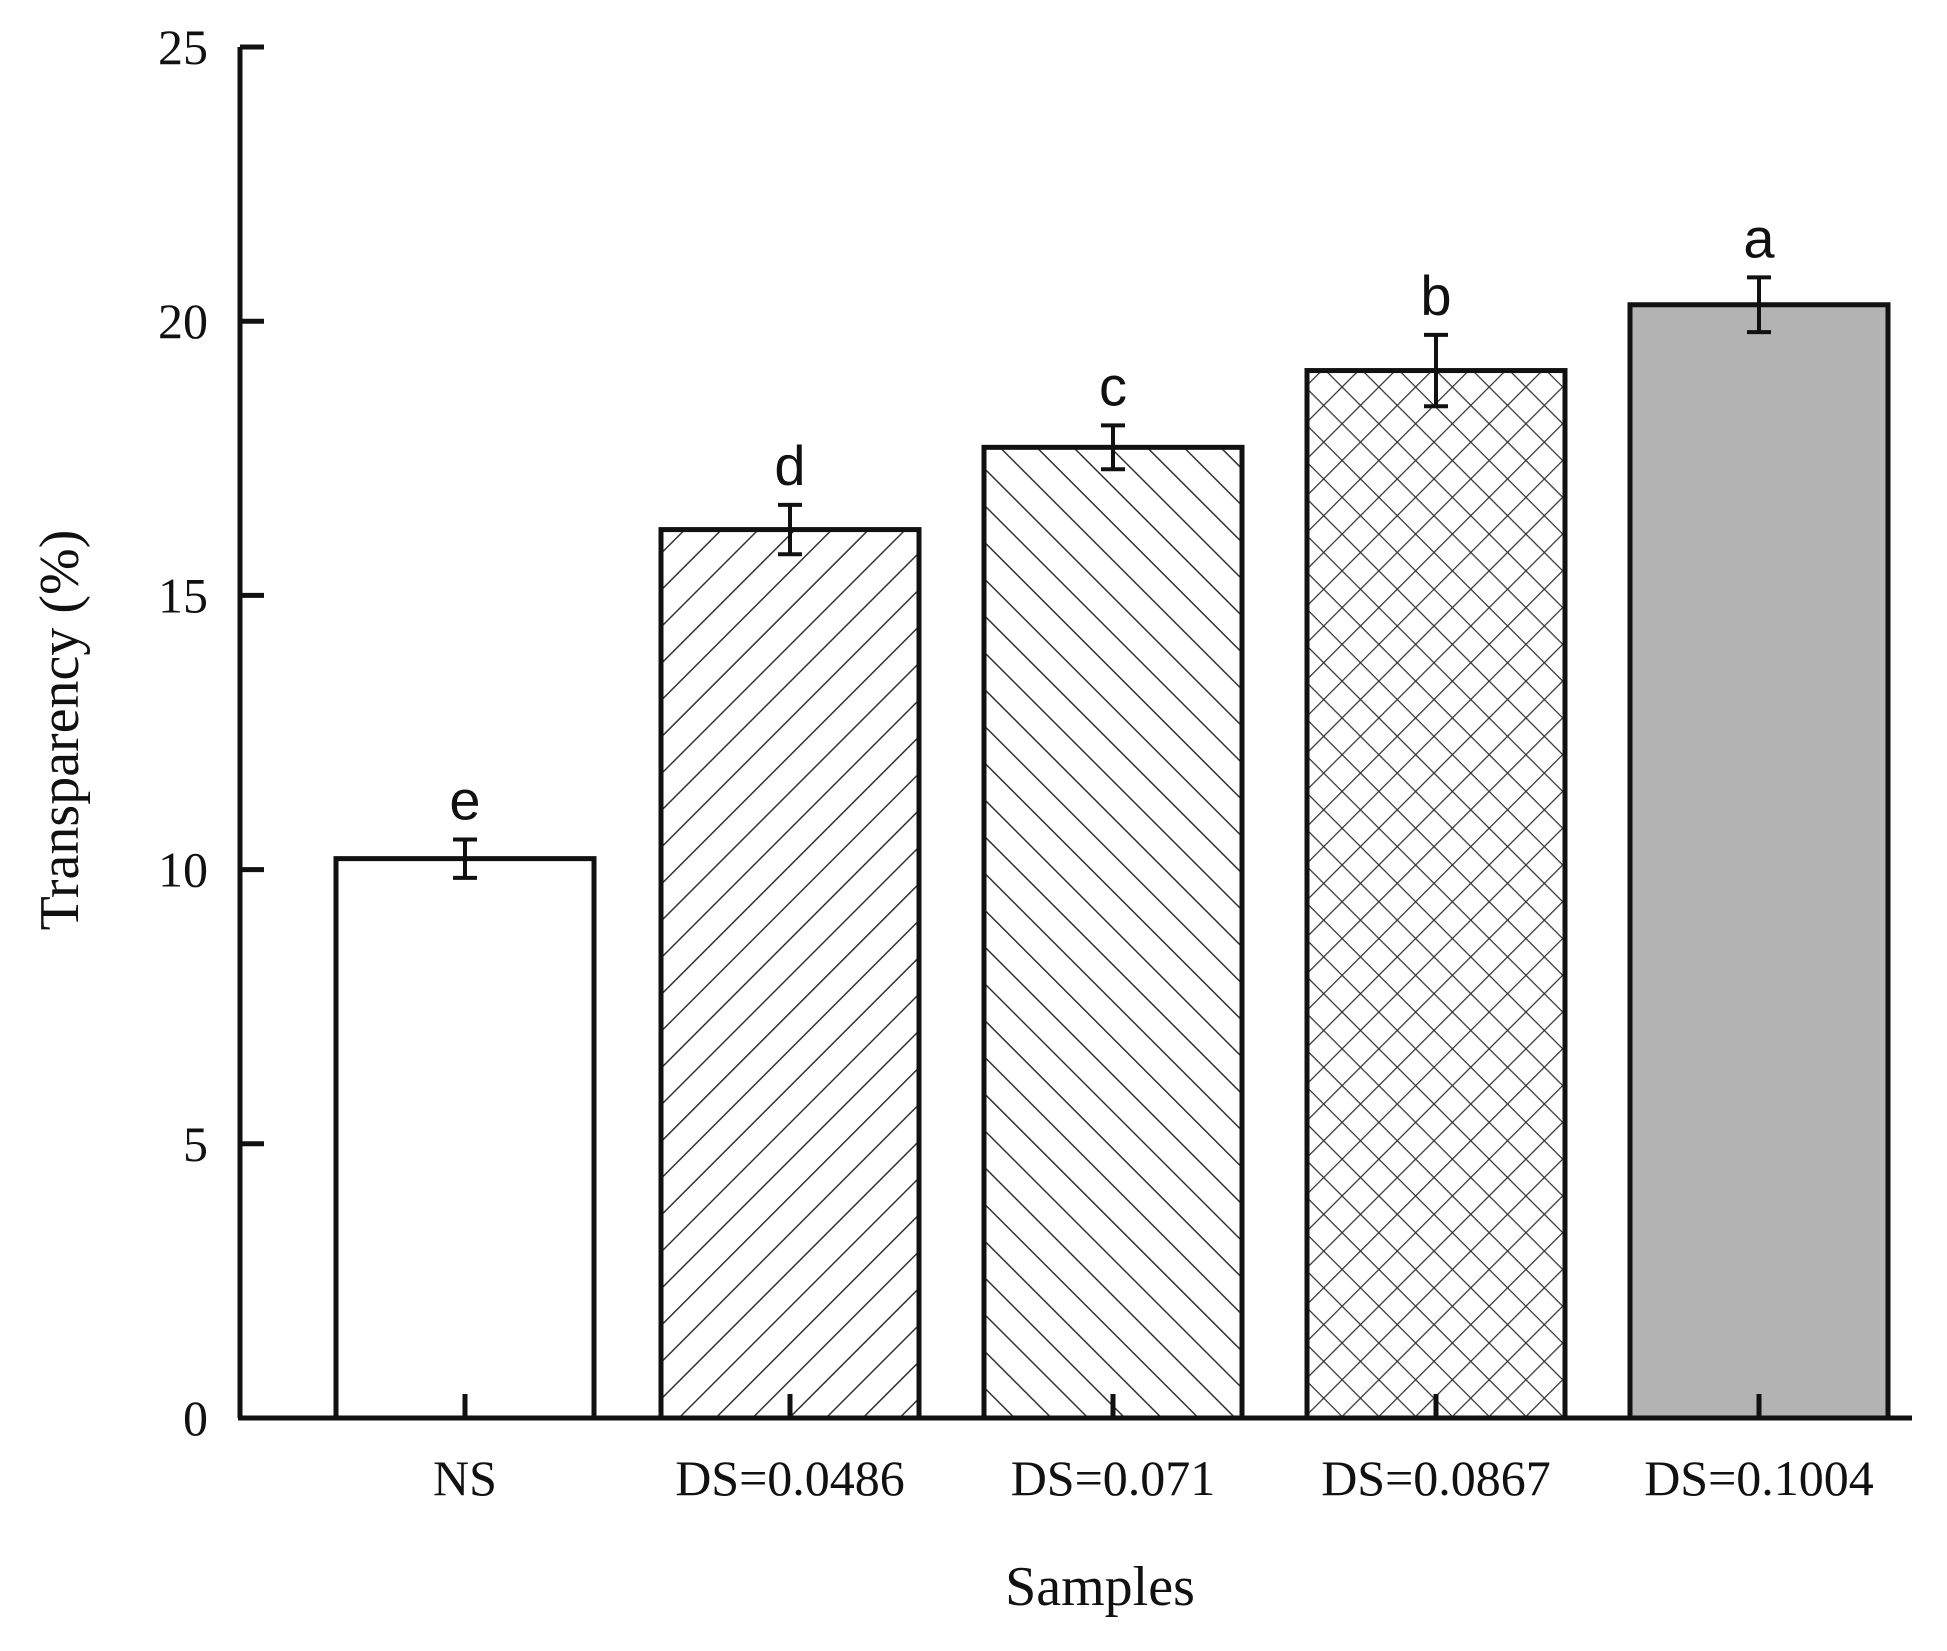  Describe the element at coordinates (183, 595) in the screenshot. I see `y-tick-label: 15` at that location.